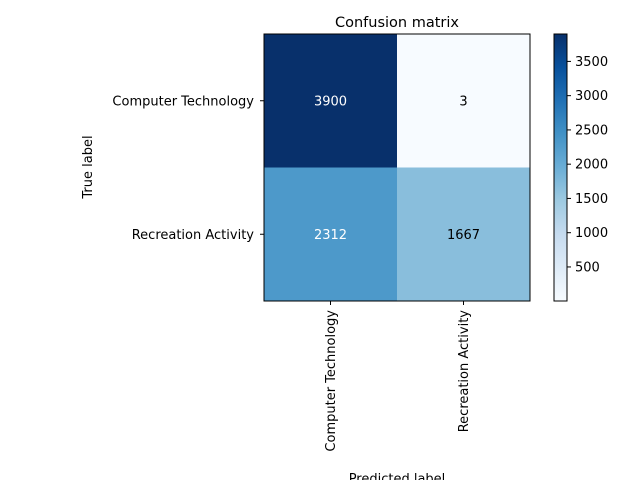 The width and height of the screenshot is (640, 480). Describe the element at coordinates (464, 371) in the screenshot. I see `x-tick-label: Recreation Activity` at that location.